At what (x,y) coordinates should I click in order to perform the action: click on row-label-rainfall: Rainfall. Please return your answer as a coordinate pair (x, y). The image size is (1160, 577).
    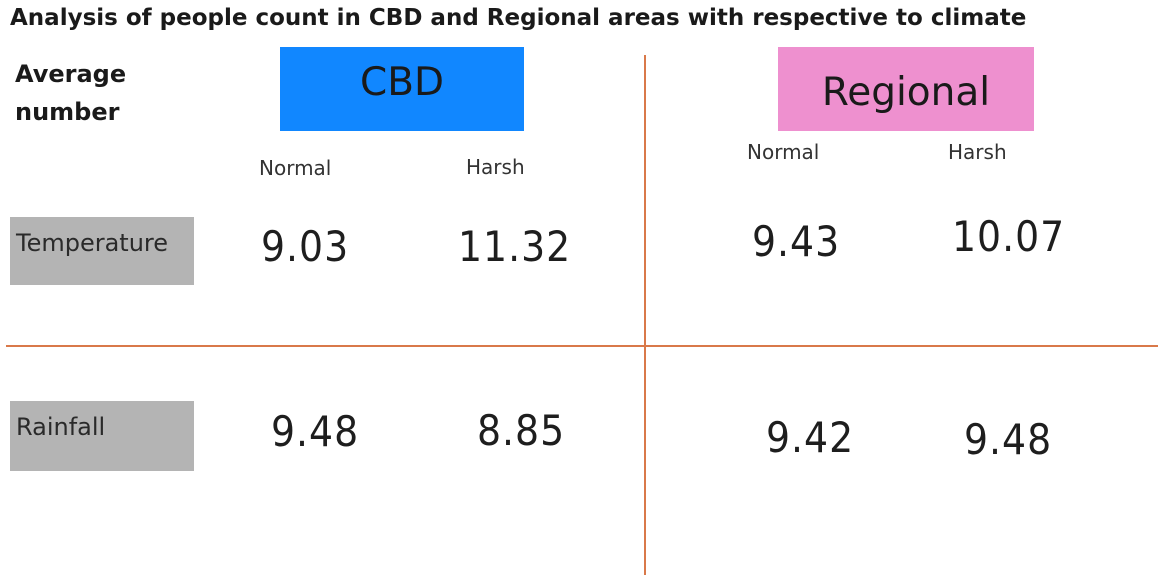
    Looking at the image, I should click on (102, 436).